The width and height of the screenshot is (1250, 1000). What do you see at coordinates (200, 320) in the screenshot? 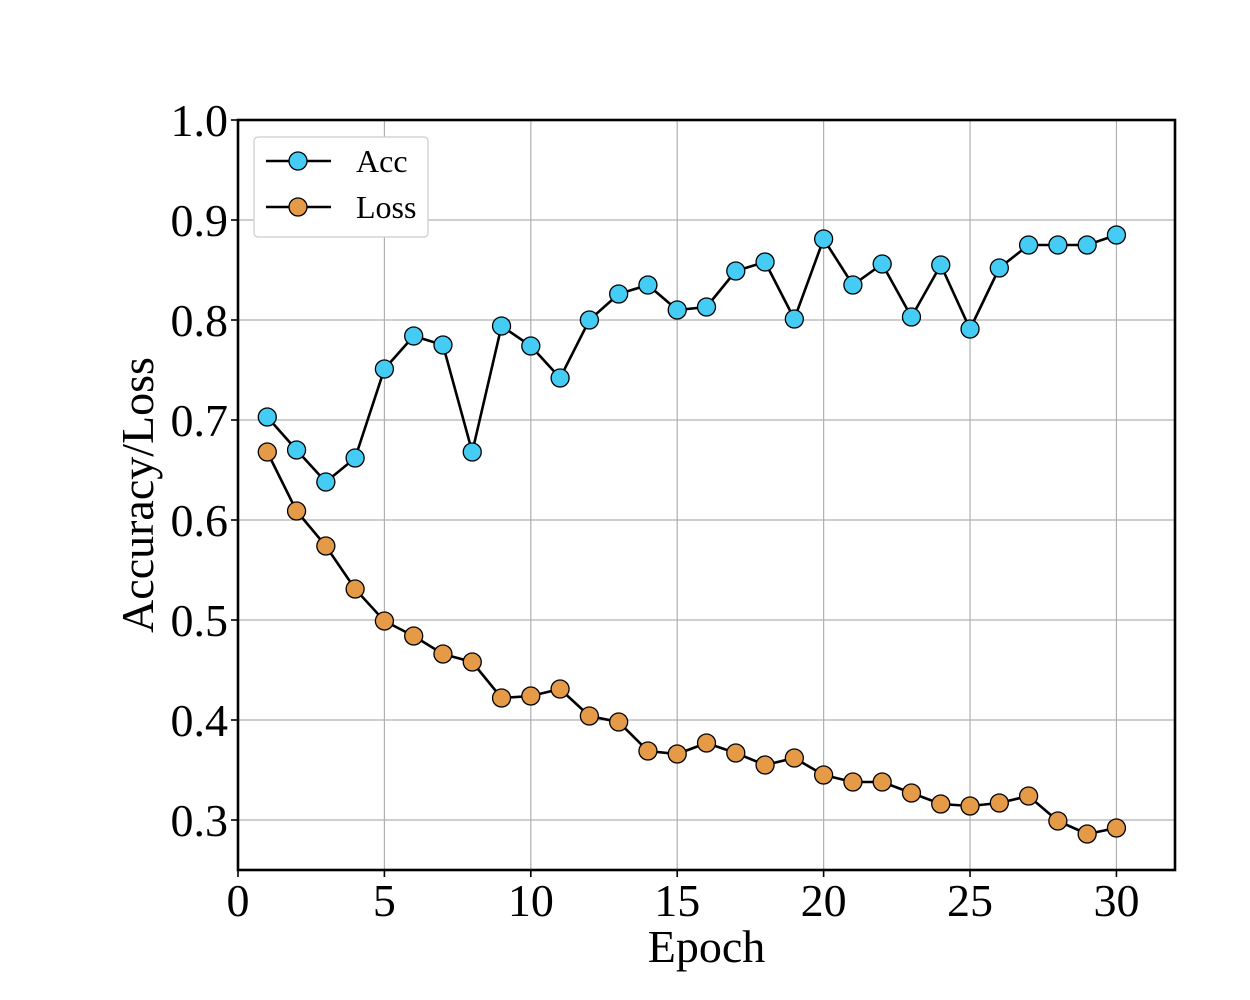
I see `y-tick-label: 0.8` at bounding box center [200, 320].